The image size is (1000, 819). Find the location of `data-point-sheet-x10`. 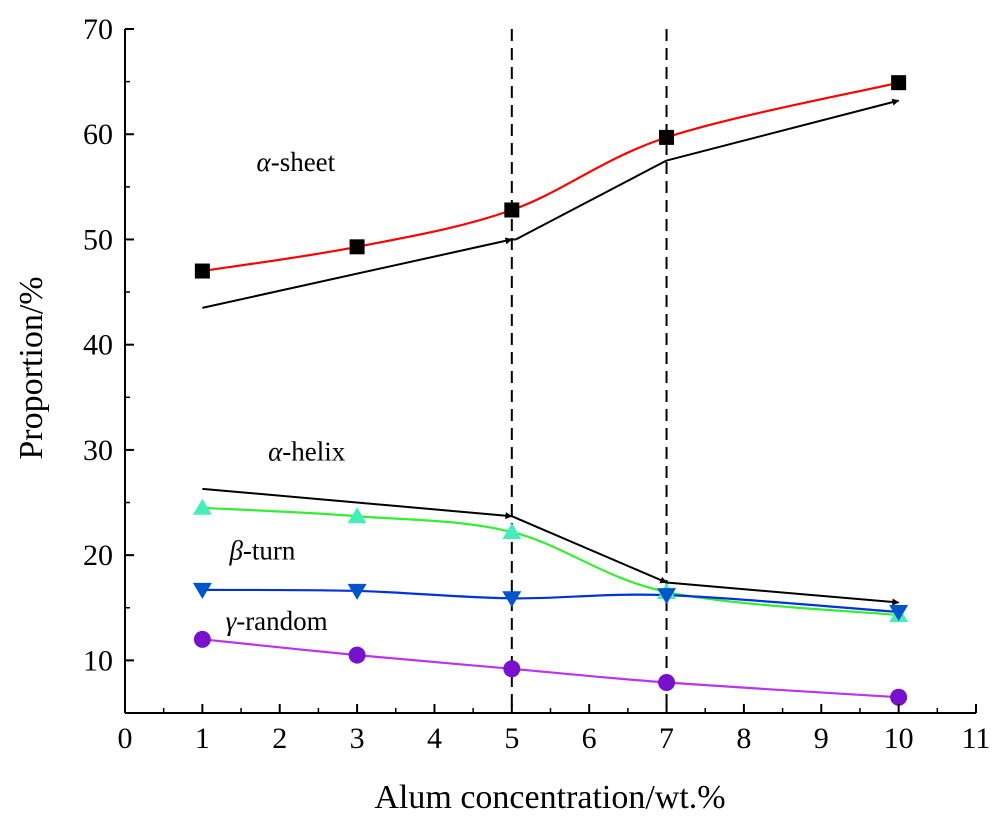

data-point-sheet-x10 is located at coordinates (899, 83).